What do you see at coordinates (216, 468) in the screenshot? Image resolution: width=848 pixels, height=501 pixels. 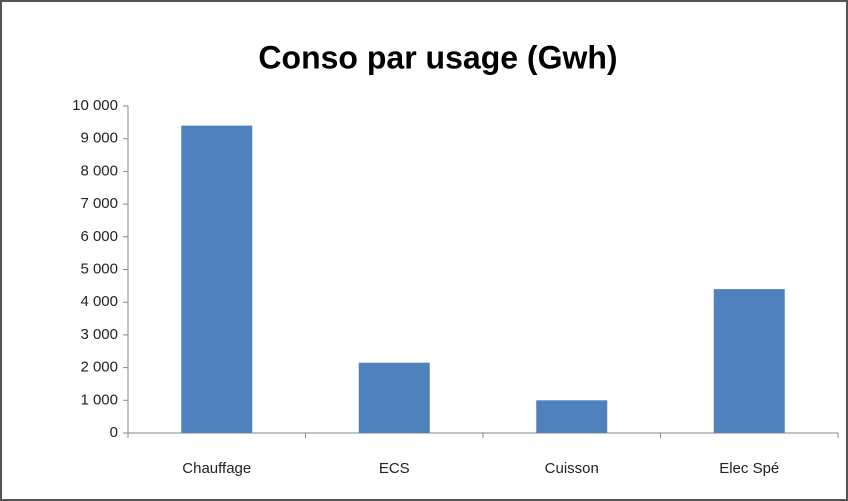 I see `x-tick-label: Chauffage` at bounding box center [216, 468].